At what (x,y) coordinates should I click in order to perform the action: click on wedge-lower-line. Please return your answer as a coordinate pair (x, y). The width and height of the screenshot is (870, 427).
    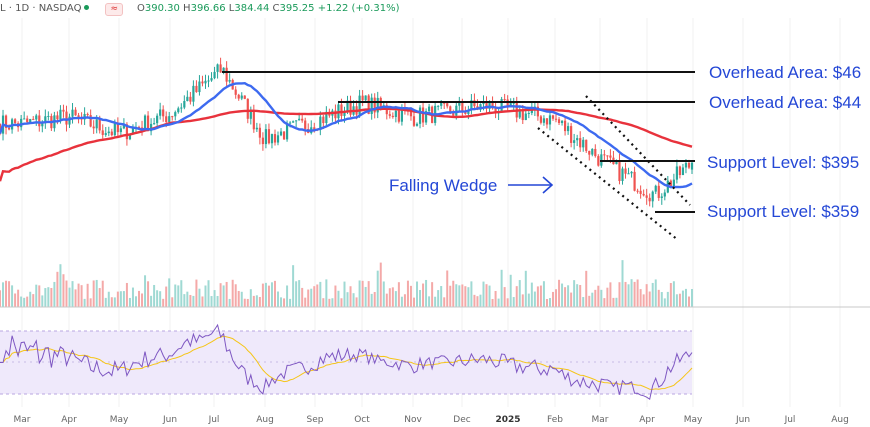
    Looking at the image, I should click on (608, 184).